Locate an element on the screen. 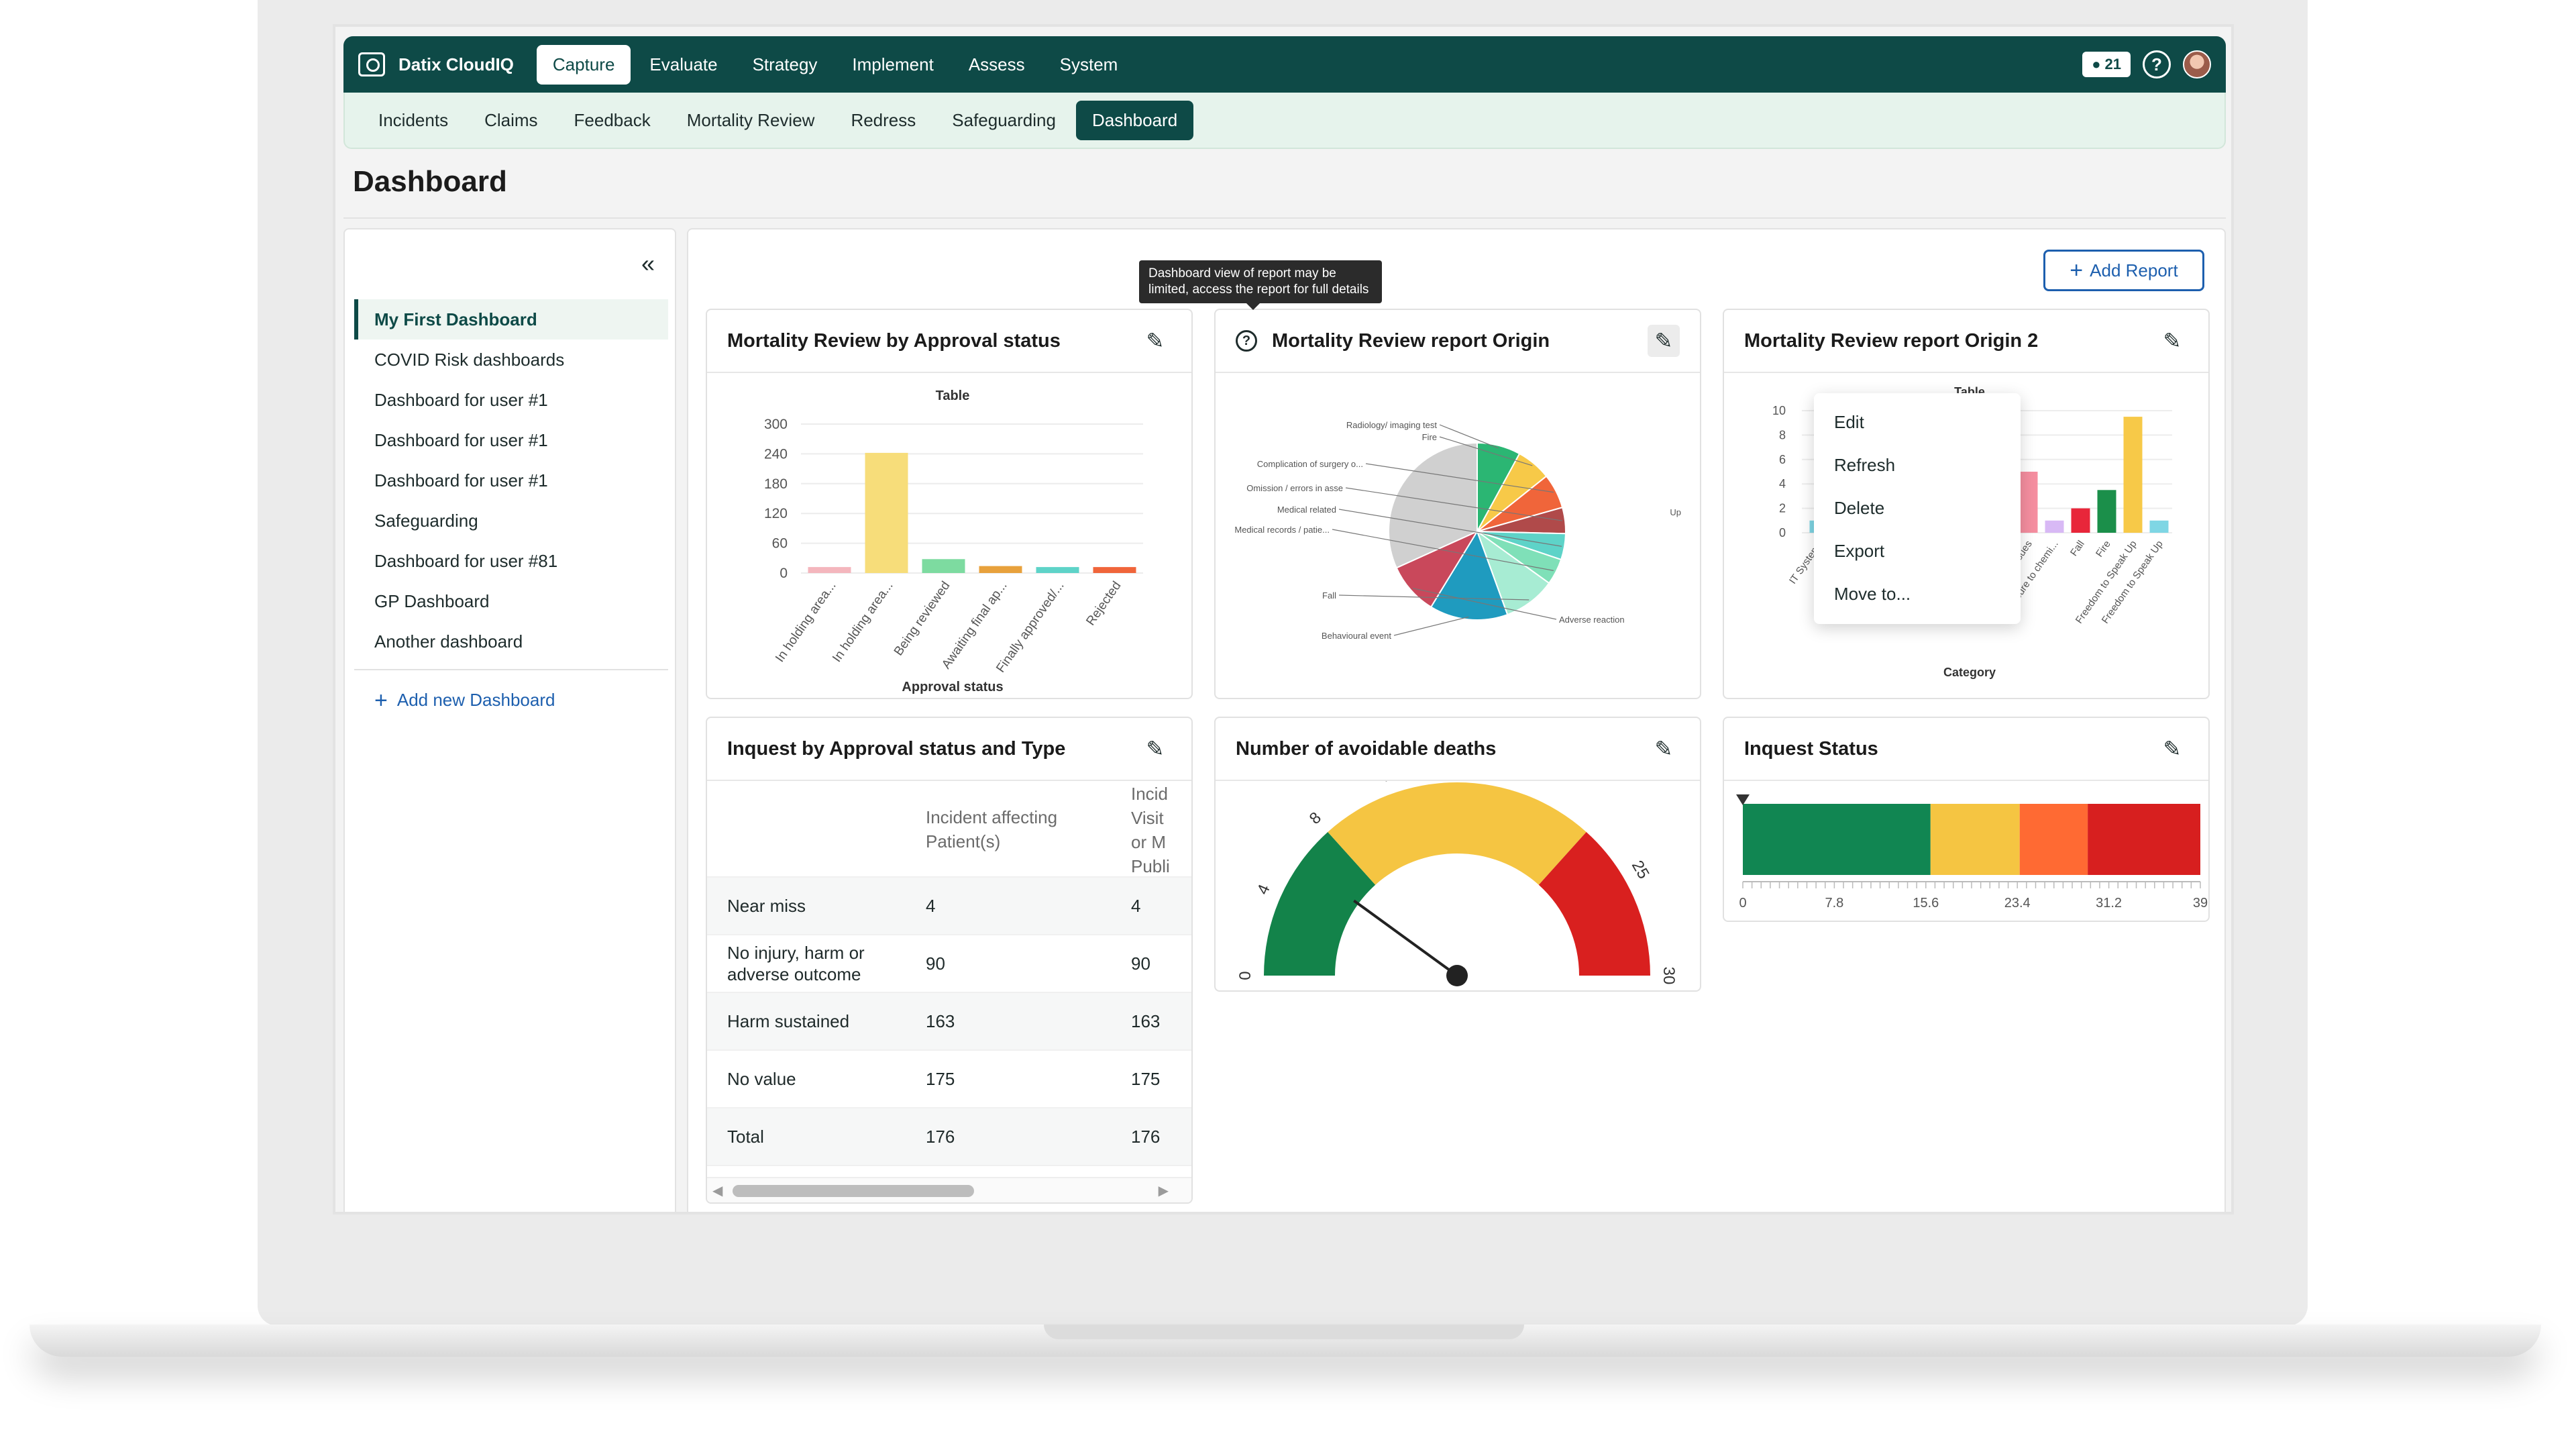 The width and height of the screenshot is (2576, 1452). y-tick-label: 60 is located at coordinates (780, 544).